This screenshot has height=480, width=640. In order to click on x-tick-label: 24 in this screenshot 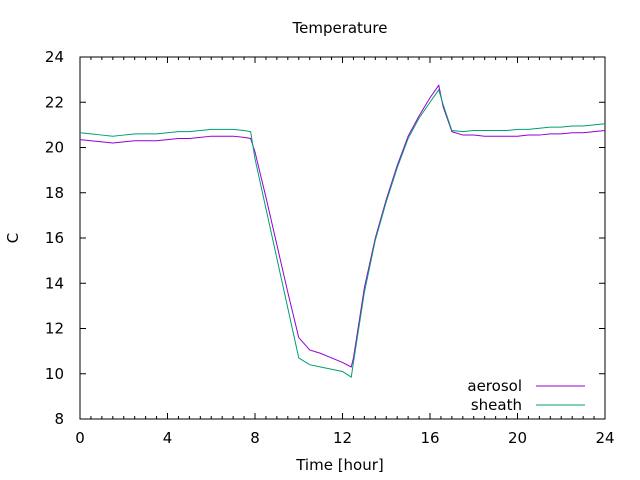, I will do `click(604, 438)`.